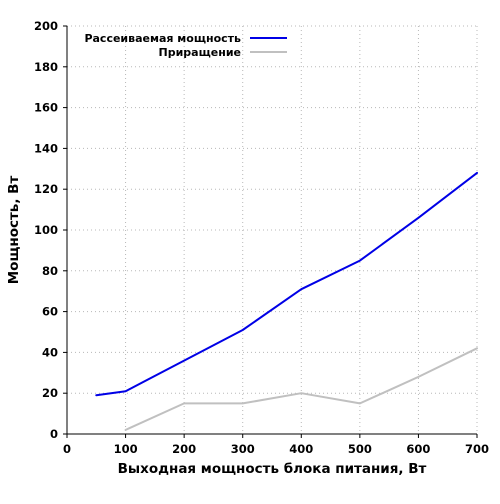  Describe the element at coordinates (50, 393) in the screenshot. I see `y-tick-label: 20` at that location.